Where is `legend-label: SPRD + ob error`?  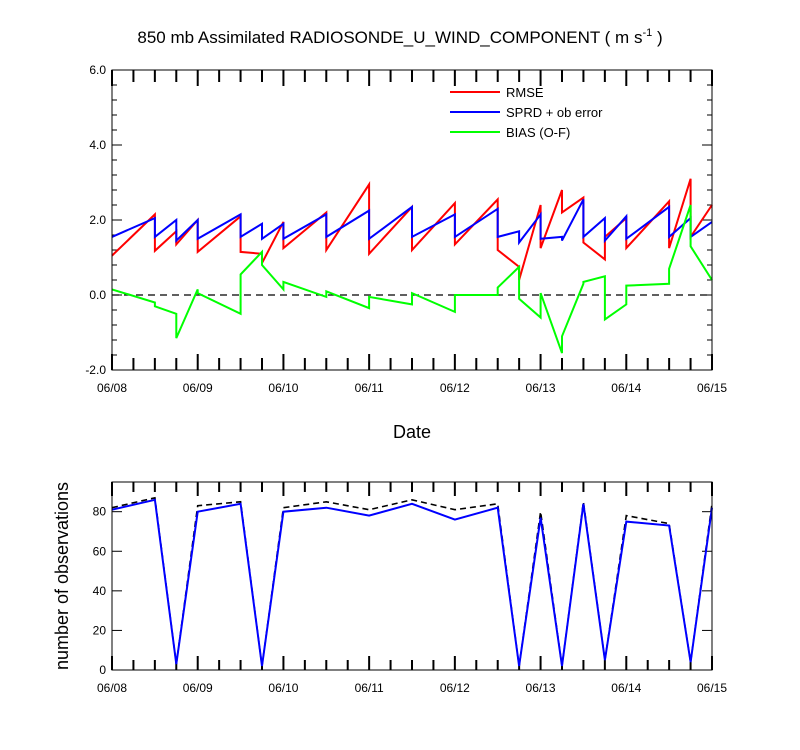 legend-label: SPRD + ob error is located at coordinates (554, 112).